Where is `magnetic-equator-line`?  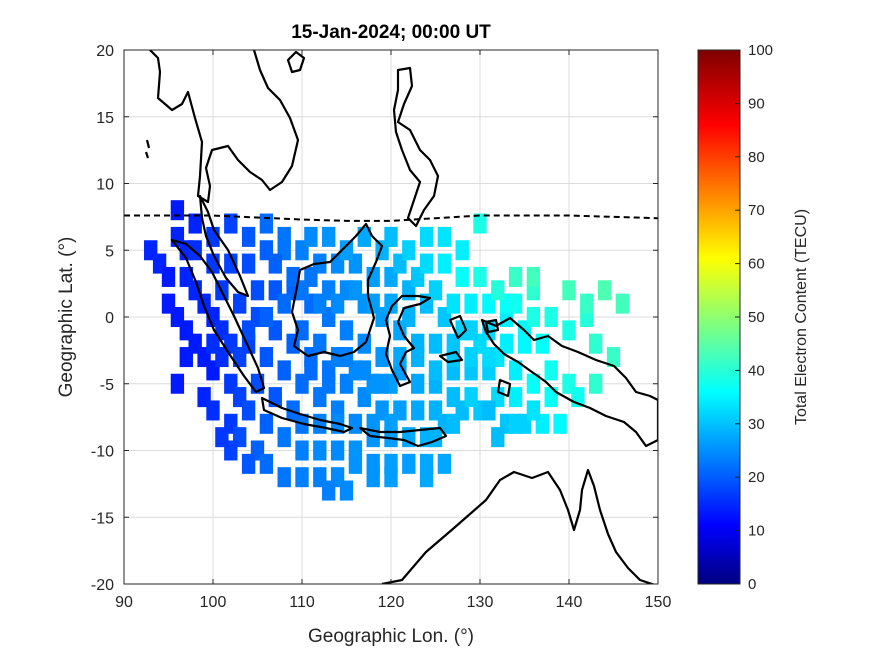
magnetic-equator-line is located at coordinates (391, 218).